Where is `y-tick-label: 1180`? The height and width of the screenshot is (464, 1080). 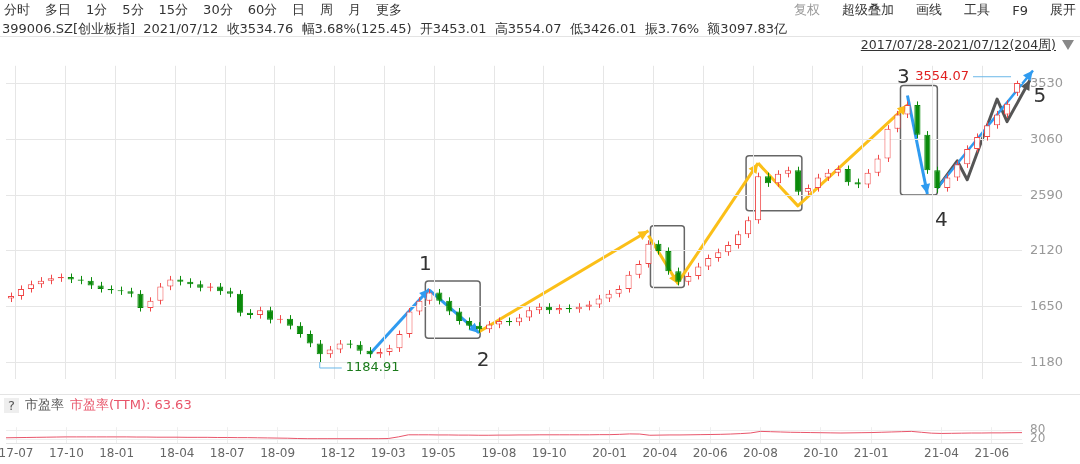
y-tick-label: 1180 is located at coordinates (1047, 361).